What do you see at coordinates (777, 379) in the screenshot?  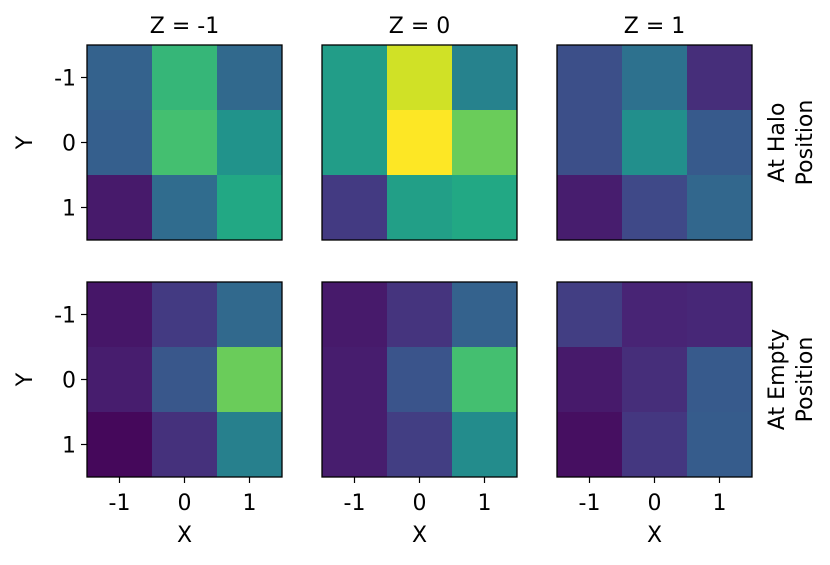 I see `row-label-line: At Empty` at bounding box center [777, 379].